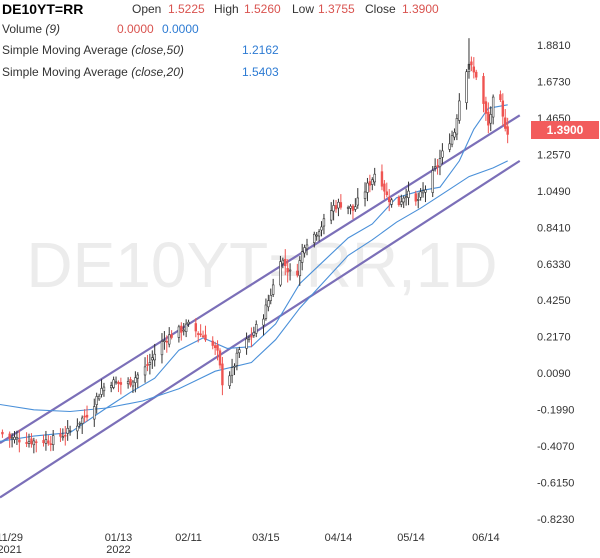 The width and height of the screenshot is (600, 558). What do you see at coordinates (119, 538) in the screenshot?
I see `x-tick-label: 01/13` at bounding box center [119, 538].